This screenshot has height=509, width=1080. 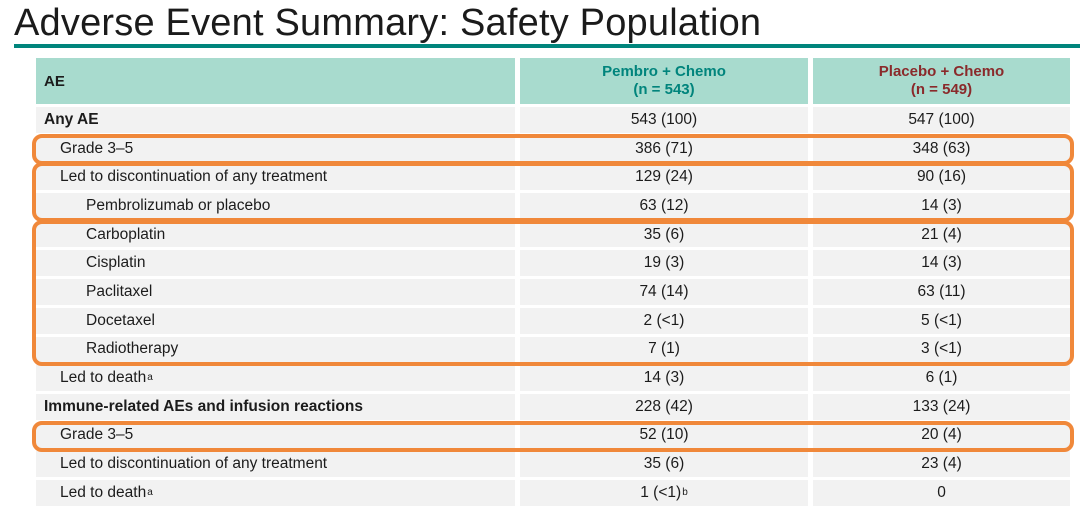 I want to click on placebo-value-cell: 5 (<1), so click(x=941, y=320).